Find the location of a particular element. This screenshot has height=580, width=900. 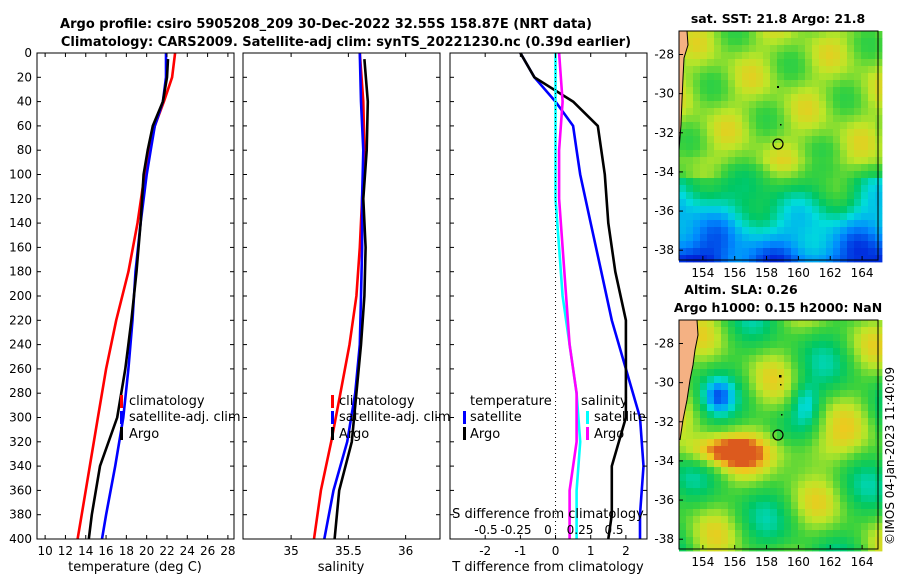

sla-map-title-line1: Altim. SLA: 0.26 is located at coordinates (741, 289).